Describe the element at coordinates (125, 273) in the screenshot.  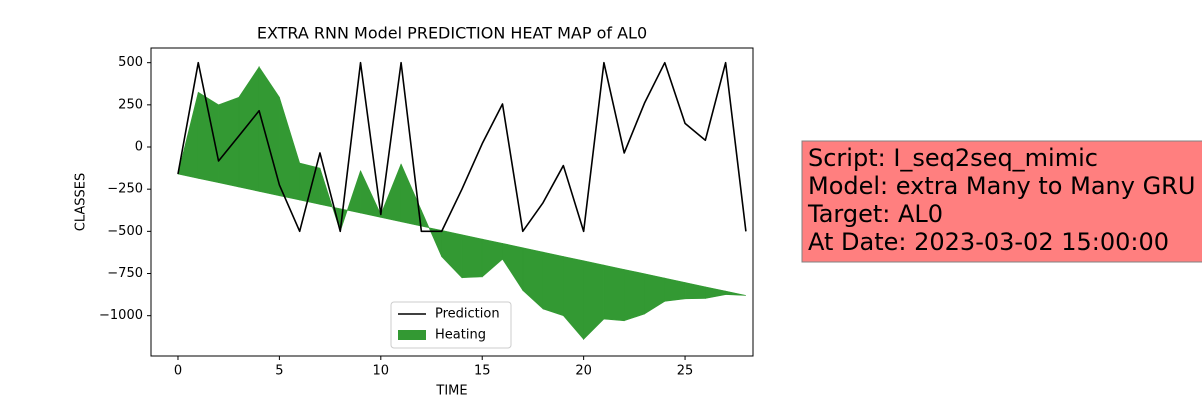
I see `y-tick-label: −750` at that location.